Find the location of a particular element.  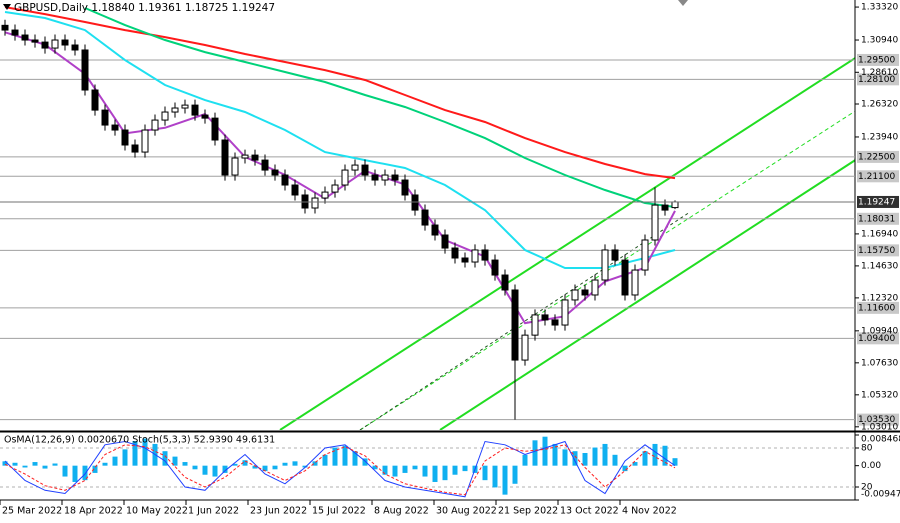

x-tick-label: 23 Jun 2022 is located at coordinates (278, 511).